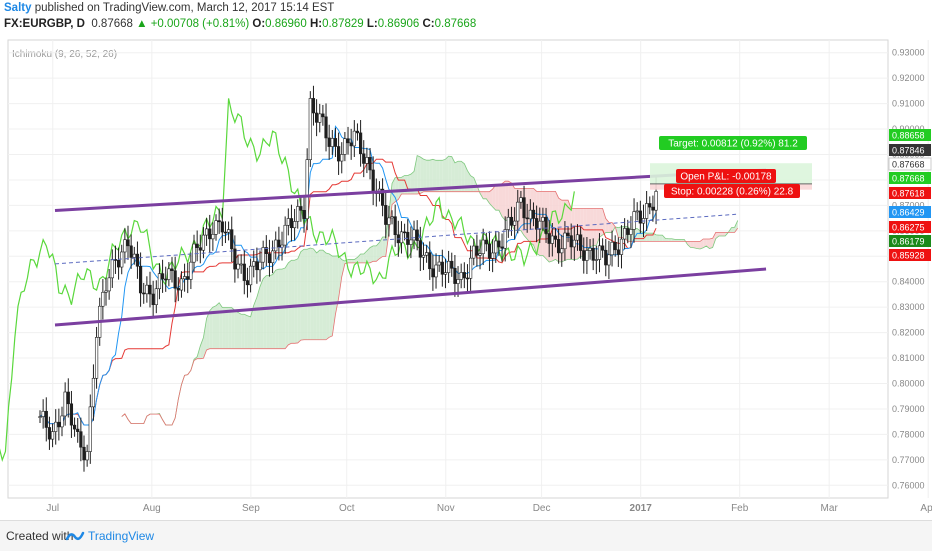 Image resolution: width=932 pixels, height=551 pixels. What do you see at coordinates (121, 536) in the screenshot?
I see `tradingview-link: TradingView` at bounding box center [121, 536].